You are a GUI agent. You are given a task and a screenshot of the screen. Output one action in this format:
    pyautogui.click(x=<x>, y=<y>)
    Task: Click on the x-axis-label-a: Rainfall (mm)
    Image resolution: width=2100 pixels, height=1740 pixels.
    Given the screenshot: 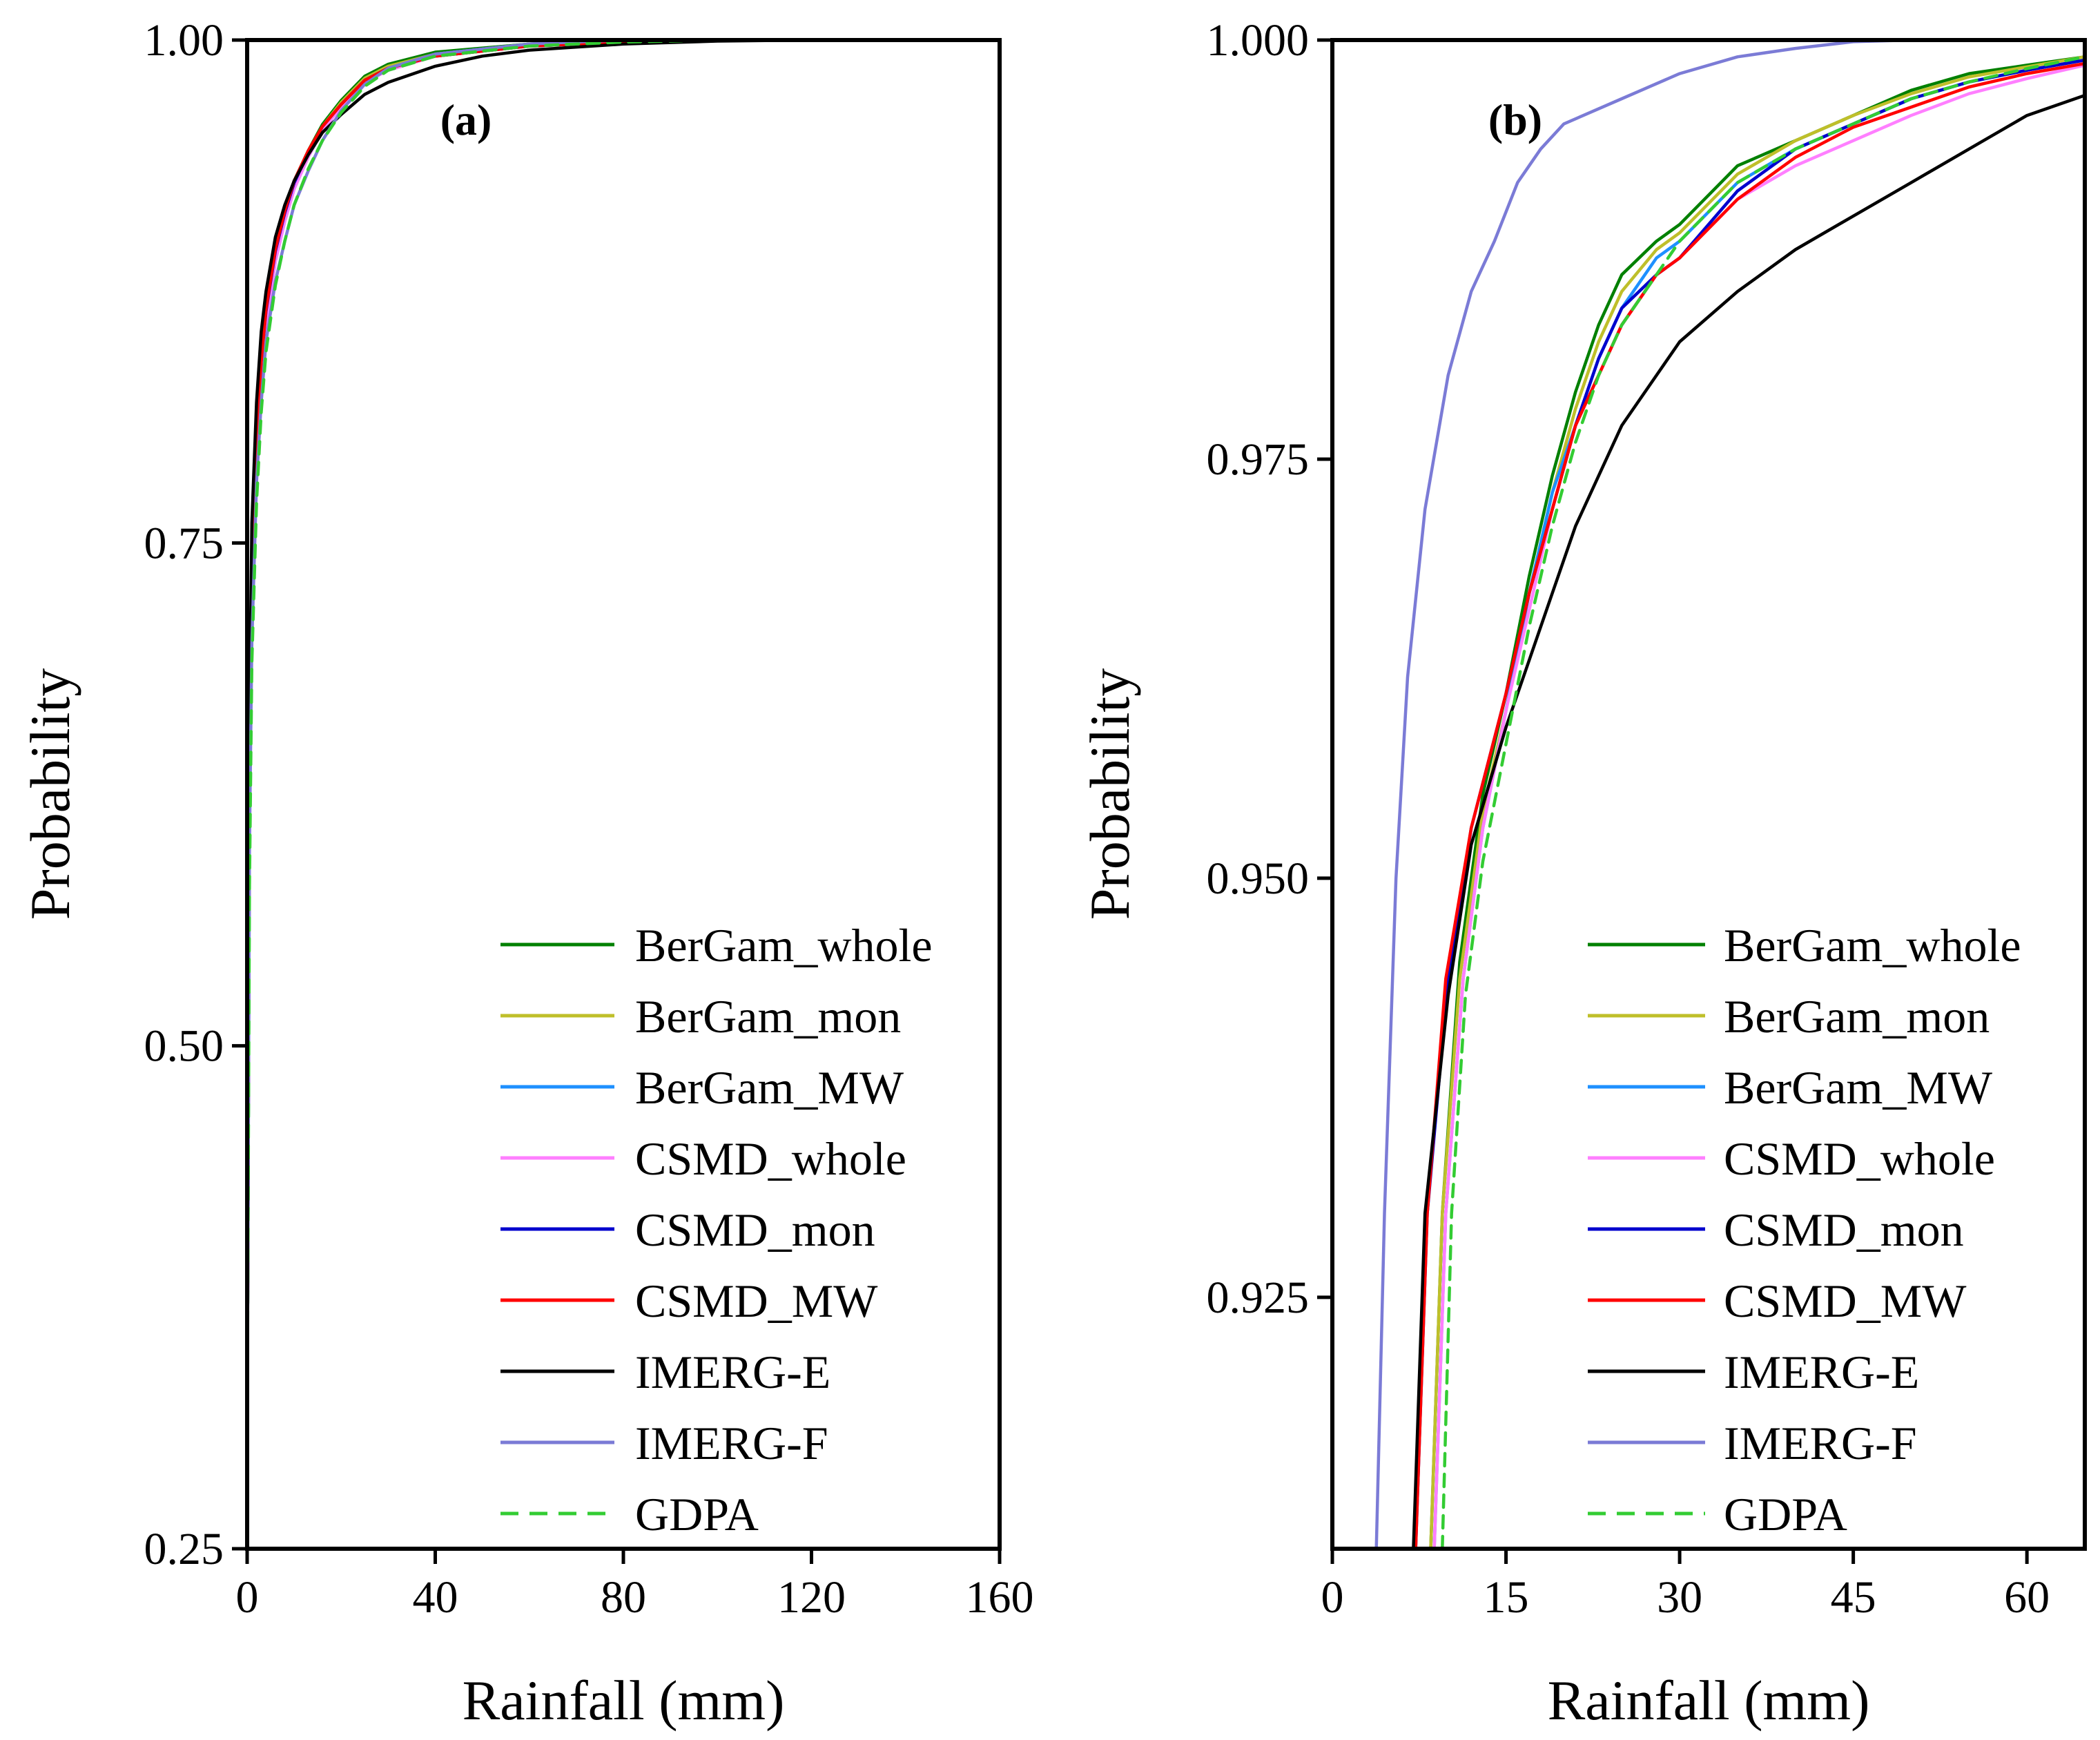 What is the action you would take?
    pyautogui.click(x=624, y=1700)
    